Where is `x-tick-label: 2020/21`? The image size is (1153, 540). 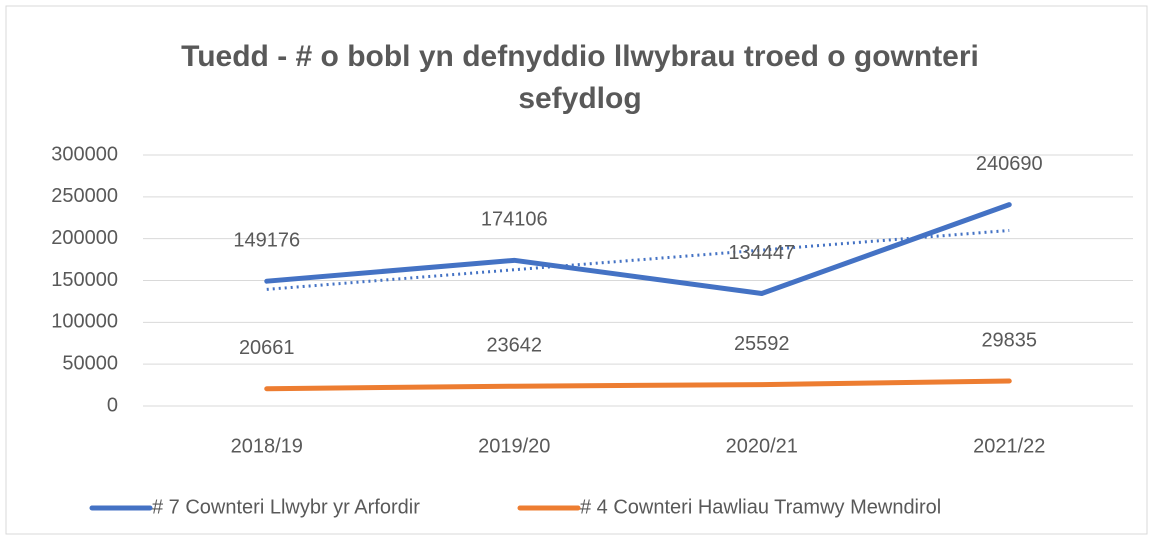
x-tick-label: 2020/21 is located at coordinates (762, 446).